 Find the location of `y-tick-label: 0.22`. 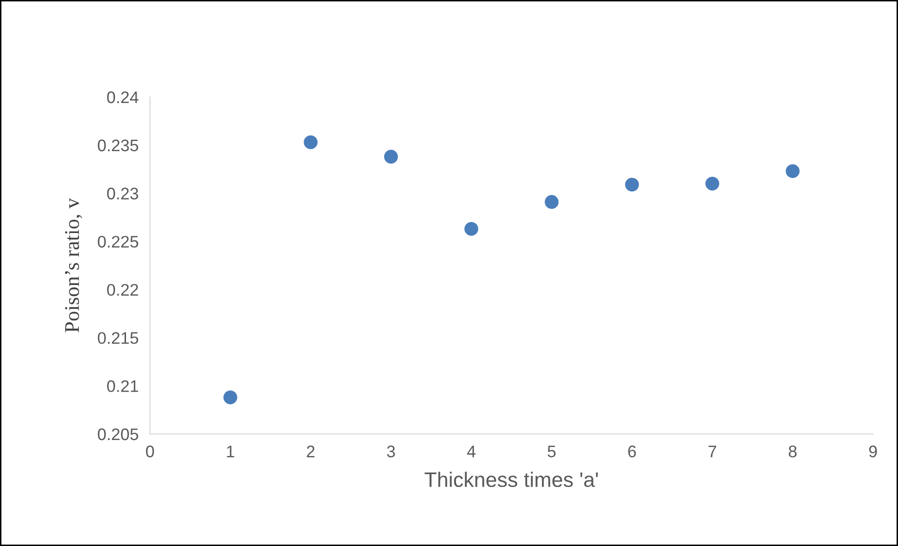

y-tick-label: 0.22 is located at coordinates (122, 290).